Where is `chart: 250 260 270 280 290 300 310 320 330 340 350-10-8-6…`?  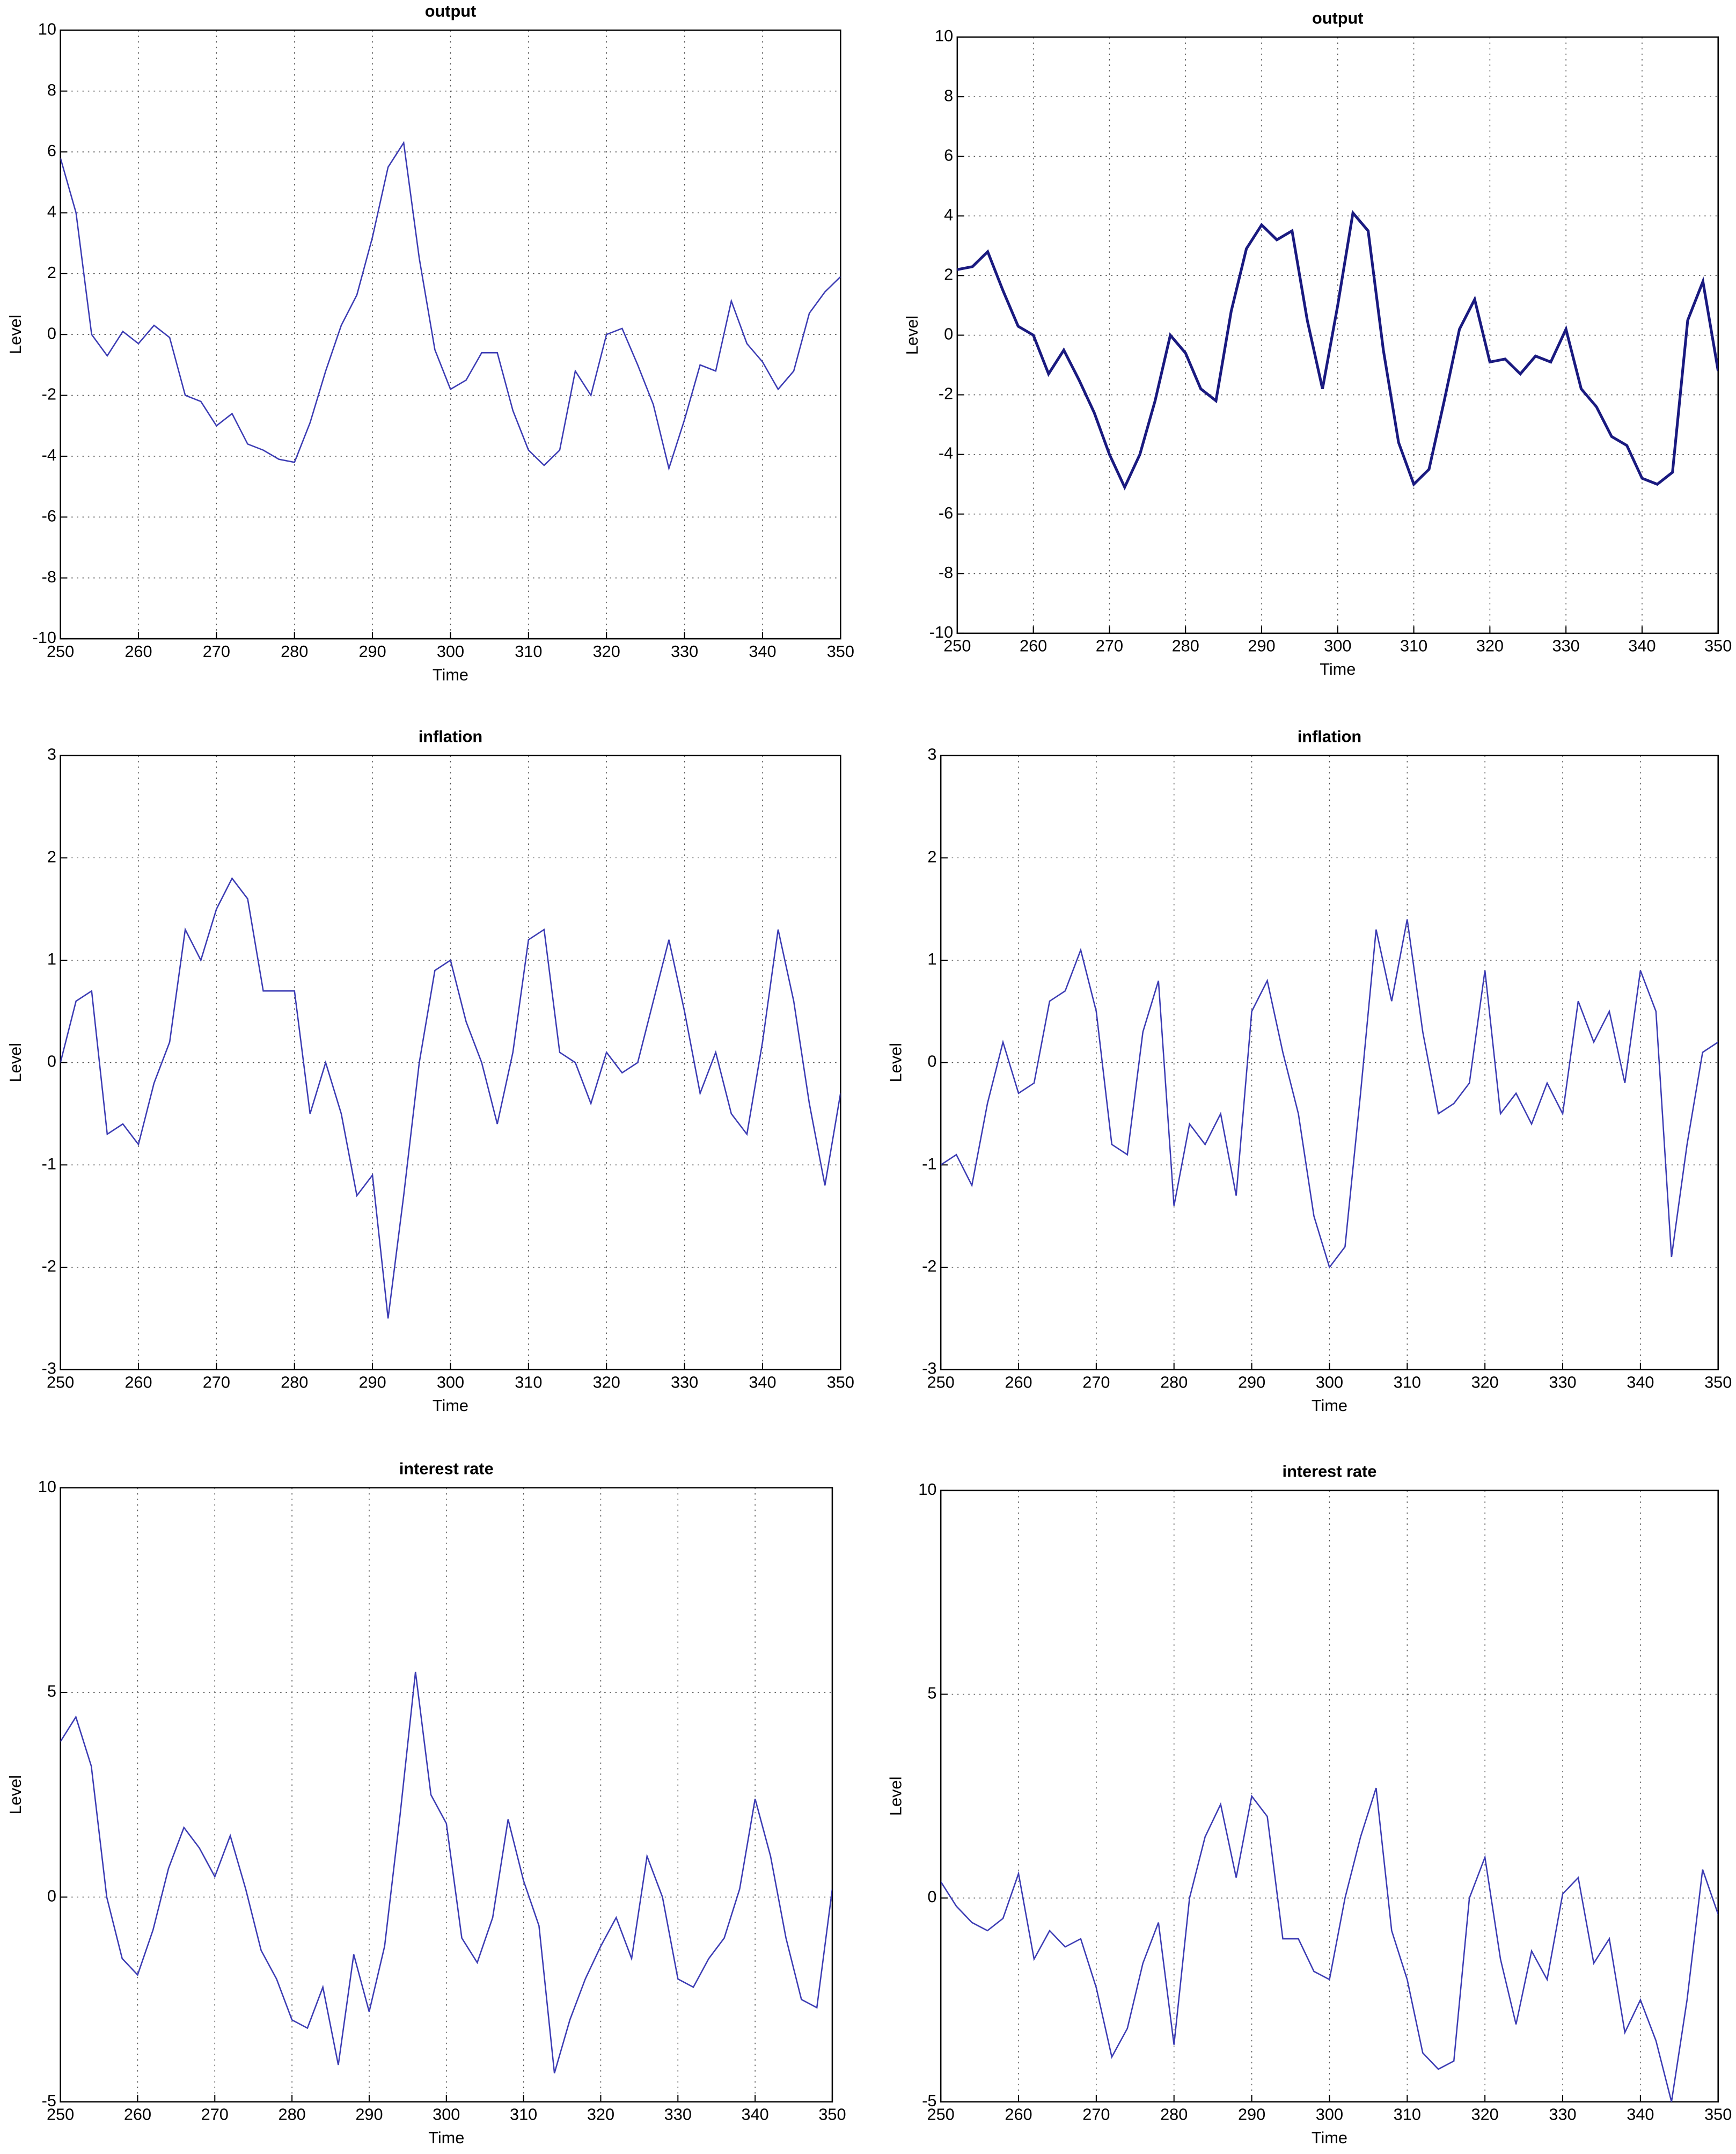 chart: 250 260 270 280 290 300 310 320 330 340 350-10-8-6… is located at coordinates (1318, 343).